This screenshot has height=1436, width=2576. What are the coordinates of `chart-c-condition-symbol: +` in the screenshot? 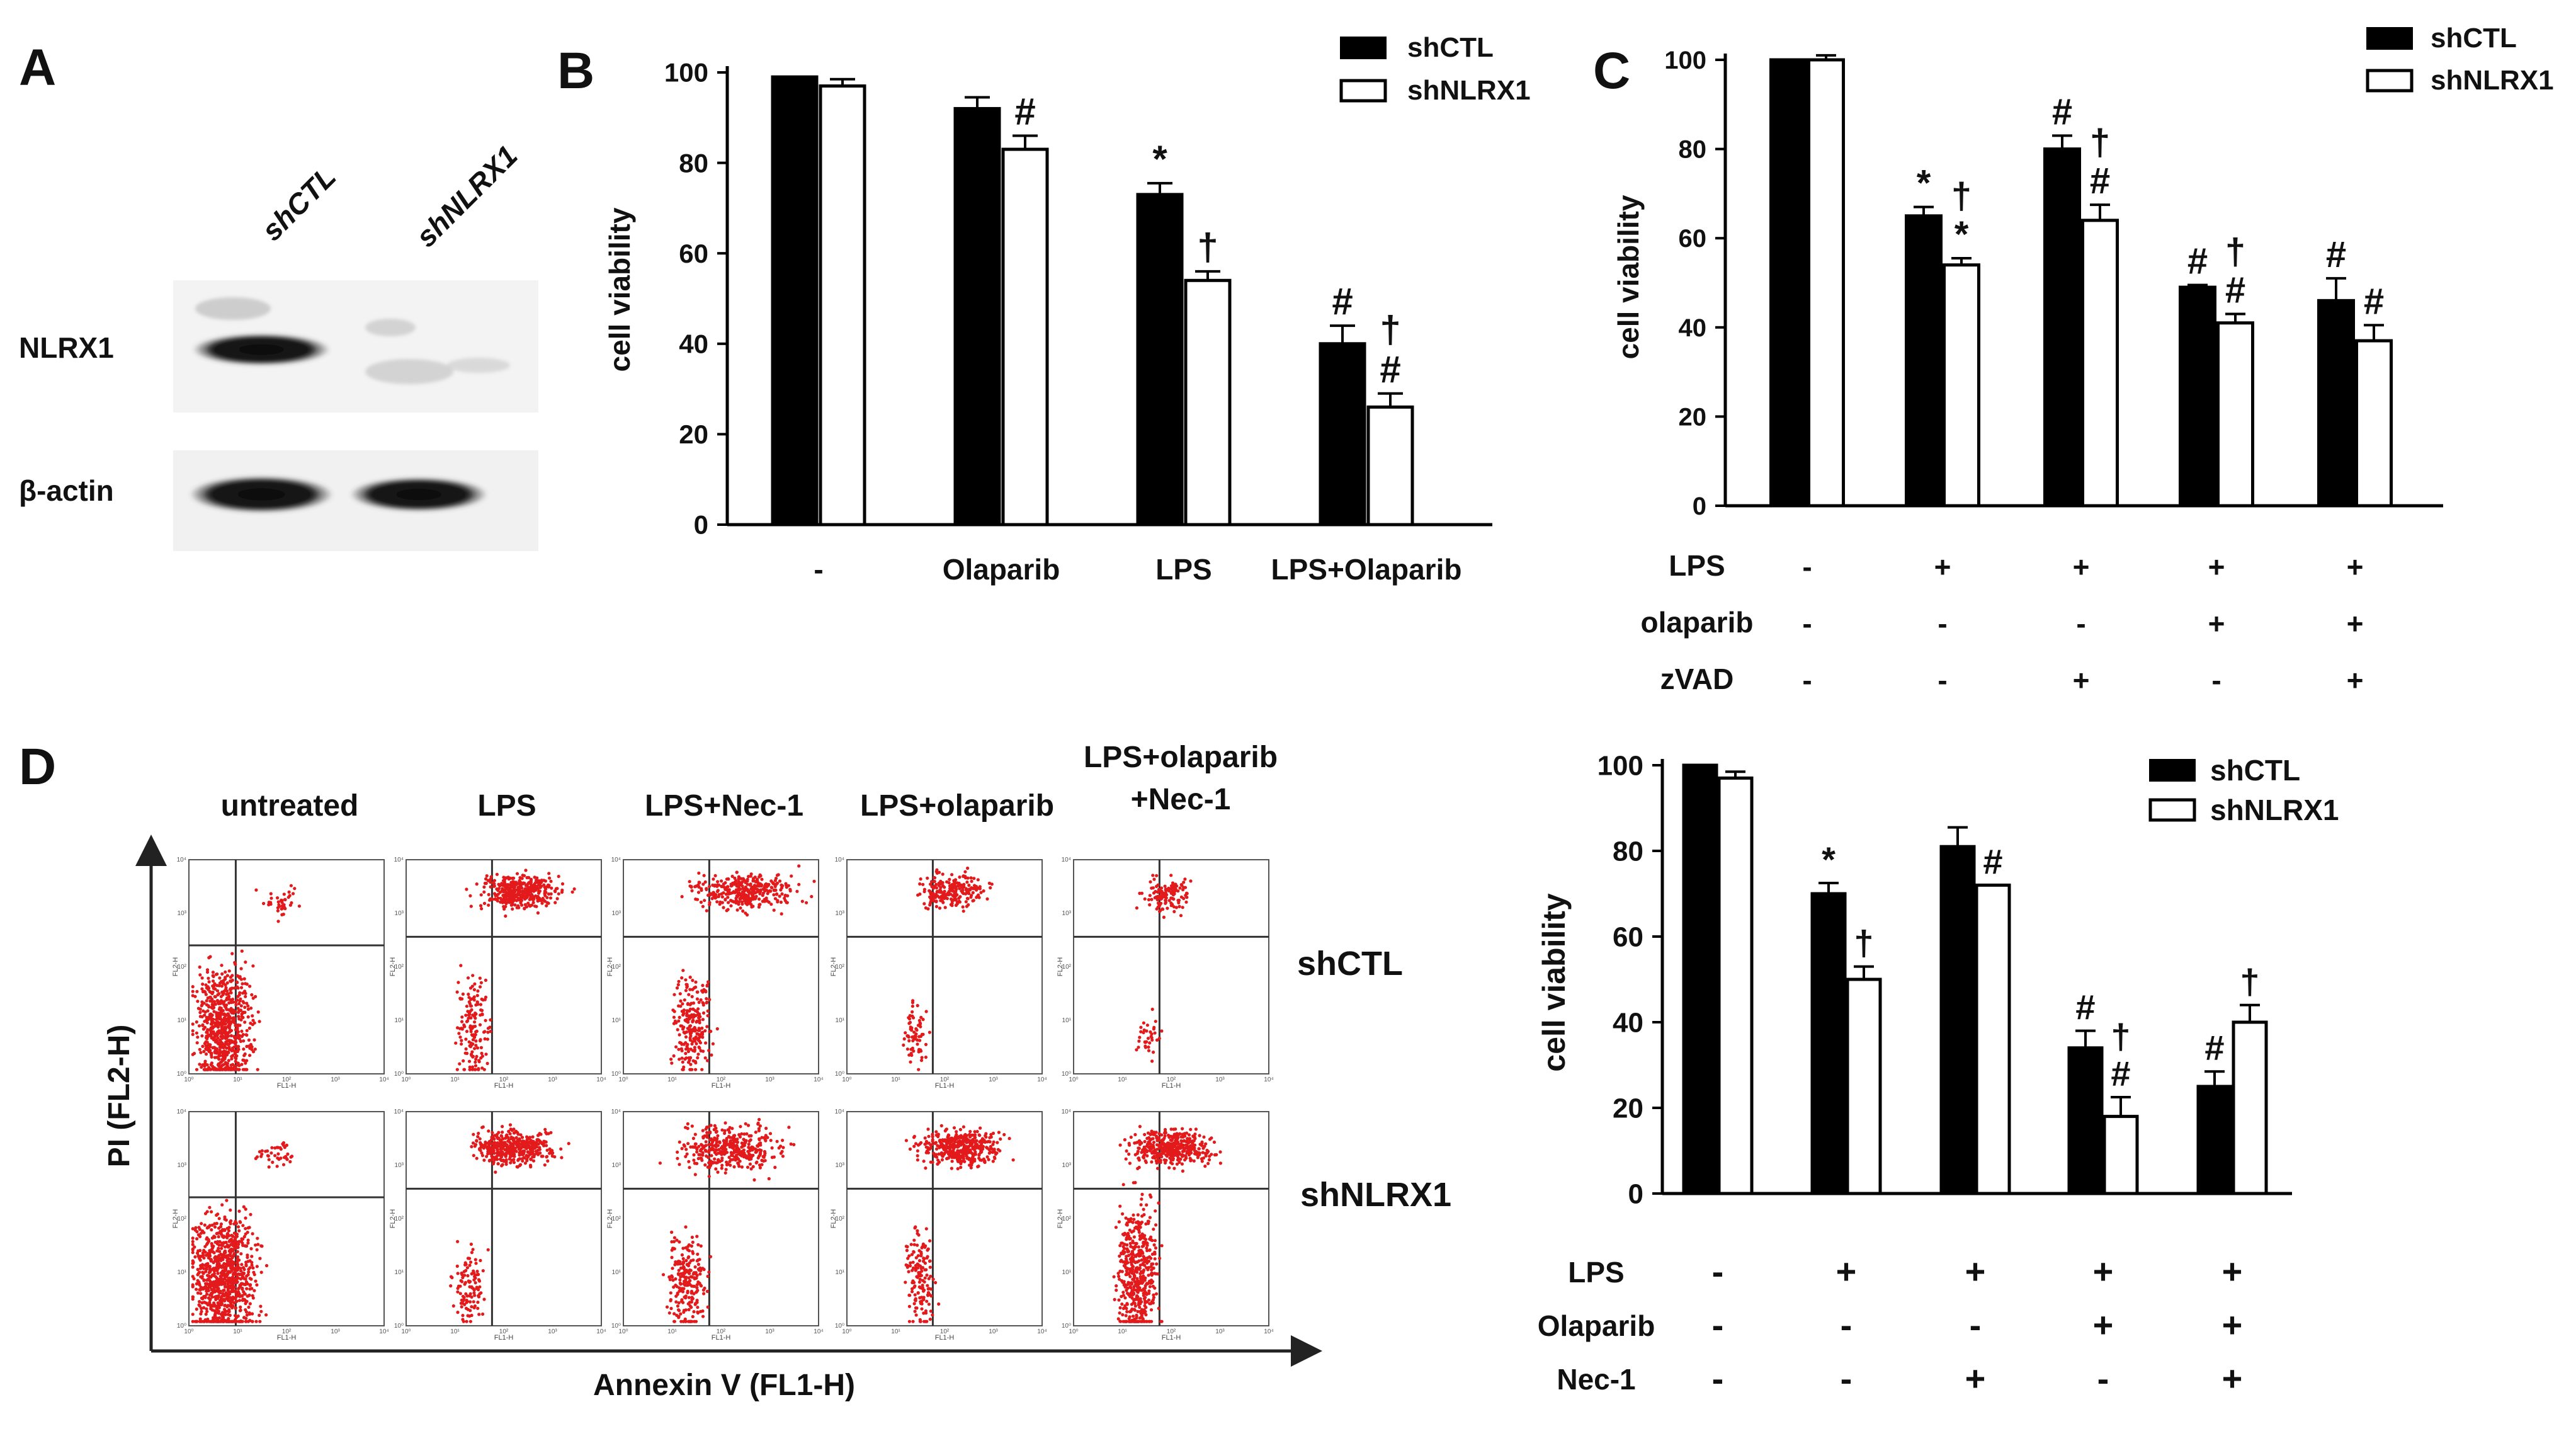 It's located at (2355, 566).